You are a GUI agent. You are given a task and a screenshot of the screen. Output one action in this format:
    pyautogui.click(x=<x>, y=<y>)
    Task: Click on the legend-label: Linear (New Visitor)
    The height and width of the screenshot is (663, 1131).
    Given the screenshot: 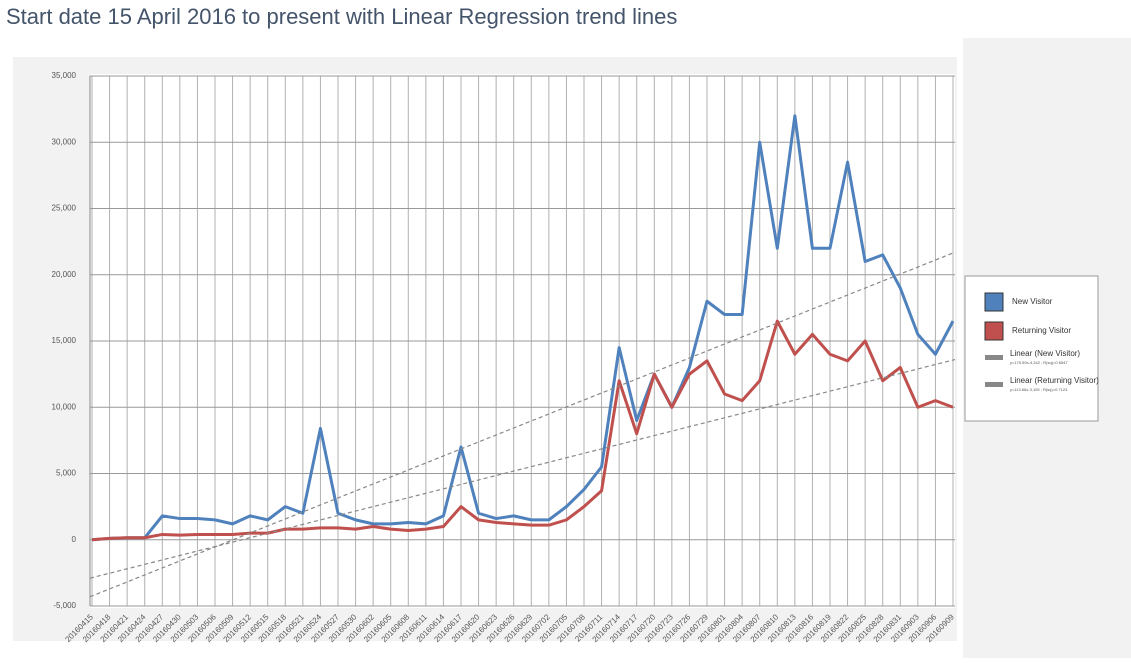 What is the action you would take?
    pyautogui.click(x=1045, y=353)
    